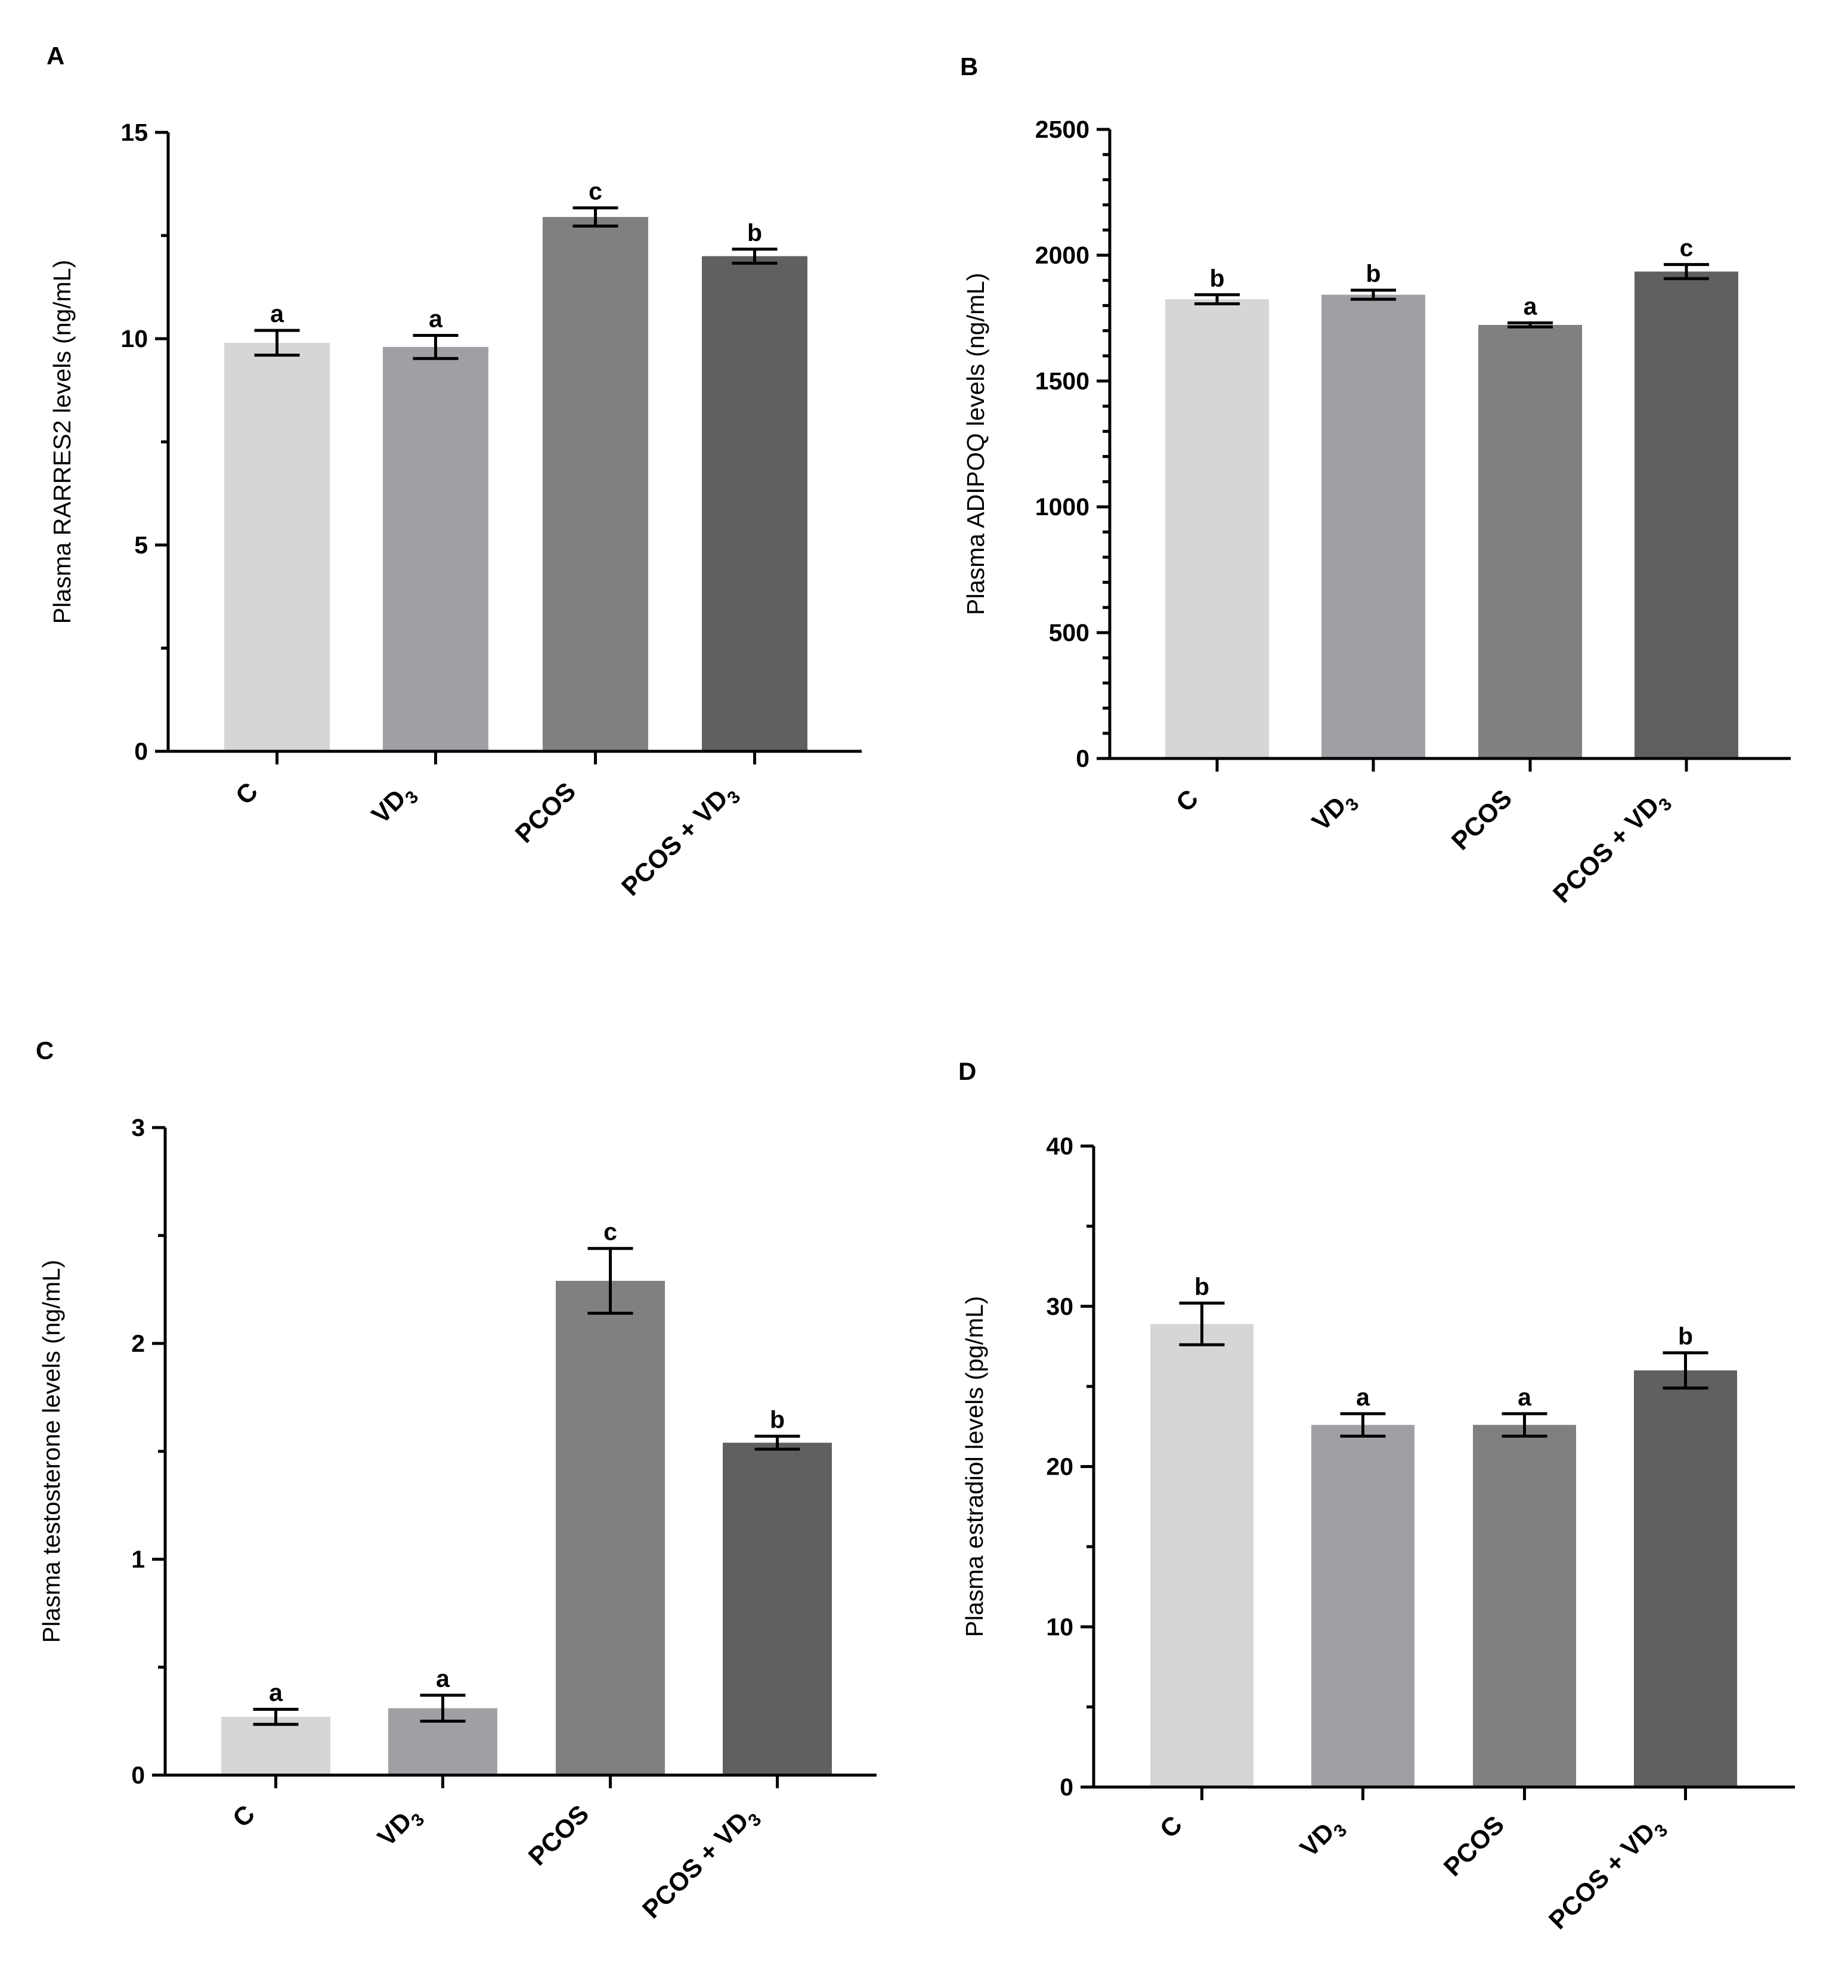 This screenshot has height=1988, width=1848. What do you see at coordinates (974, 1467) in the screenshot?
I see `y-axis-title: Plasma estradiol levels (pg/mL)` at bounding box center [974, 1467].